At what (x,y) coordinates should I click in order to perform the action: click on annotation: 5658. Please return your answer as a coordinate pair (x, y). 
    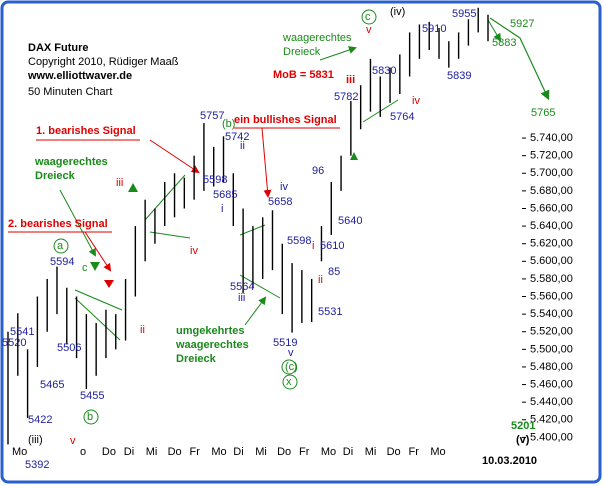
    Looking at the image, I should click on (280, 202).